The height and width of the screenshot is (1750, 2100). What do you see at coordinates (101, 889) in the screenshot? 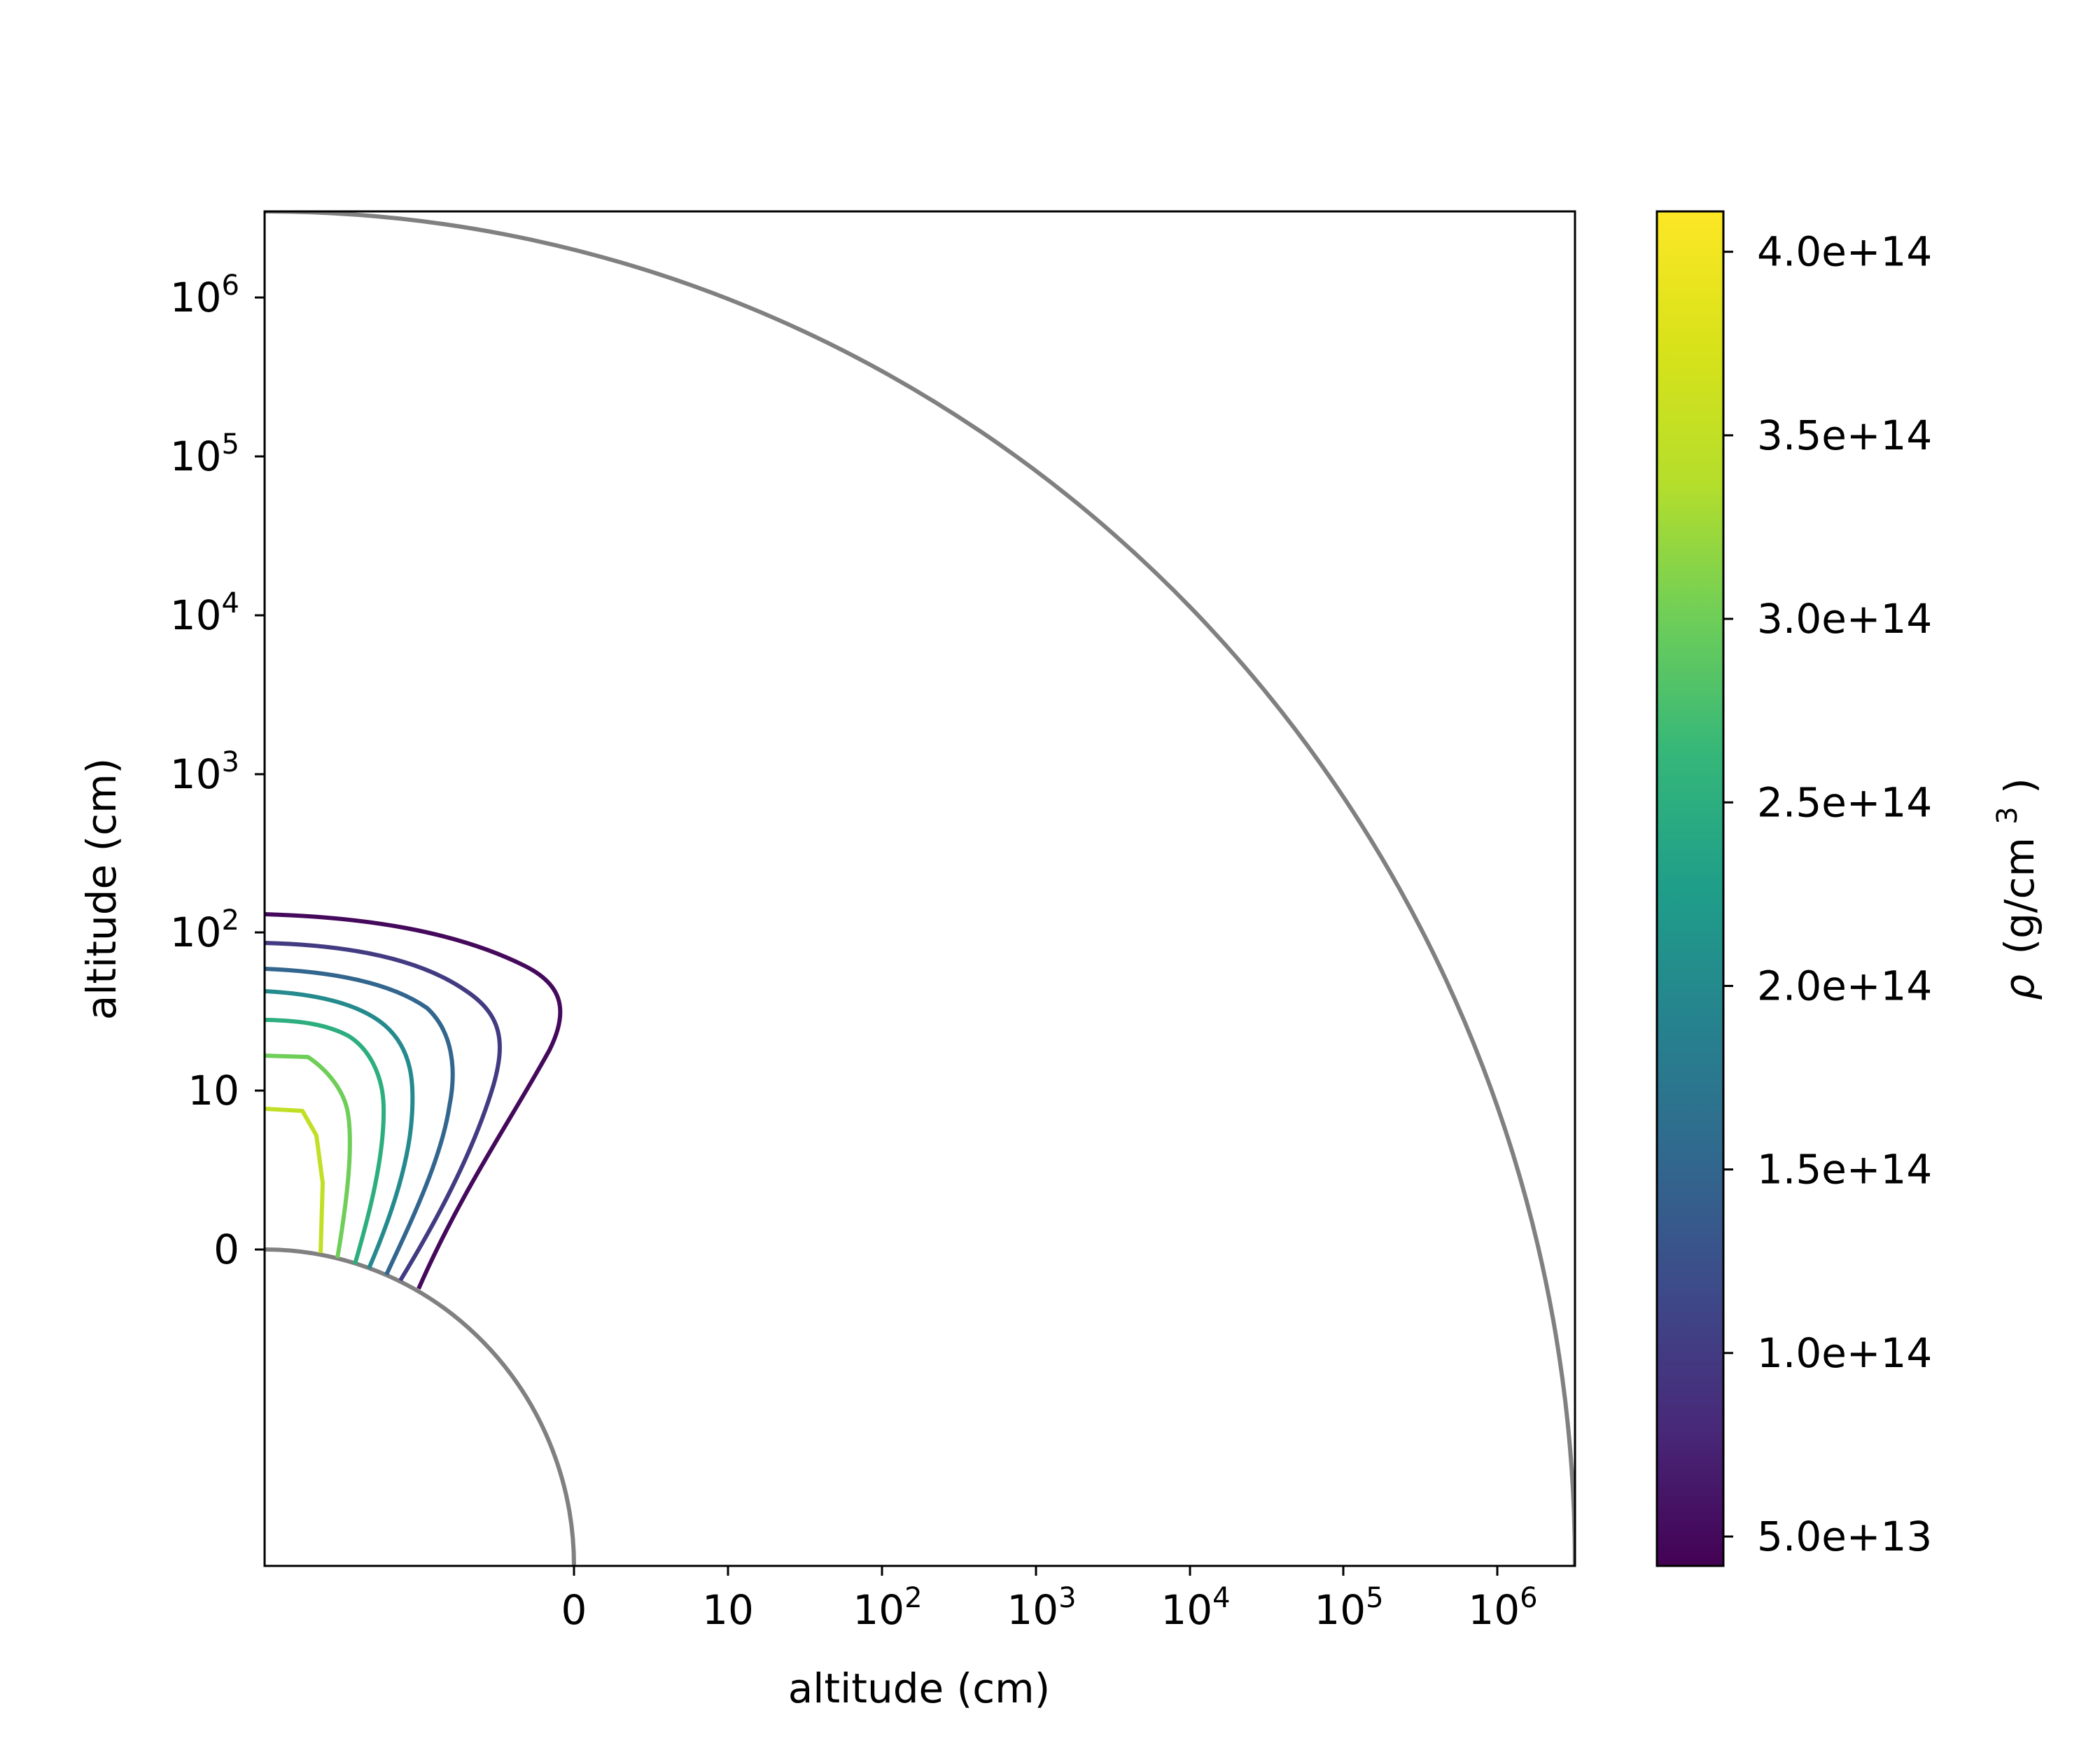
I see `y-axis-label: altitude (cm)` at bounding box center [101, 889].